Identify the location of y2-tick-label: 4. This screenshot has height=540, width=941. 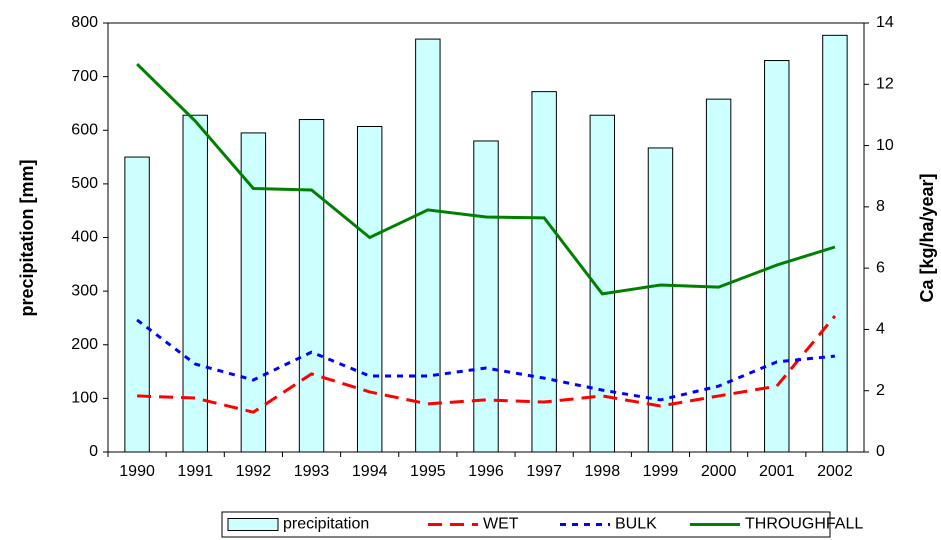
(880, 329).